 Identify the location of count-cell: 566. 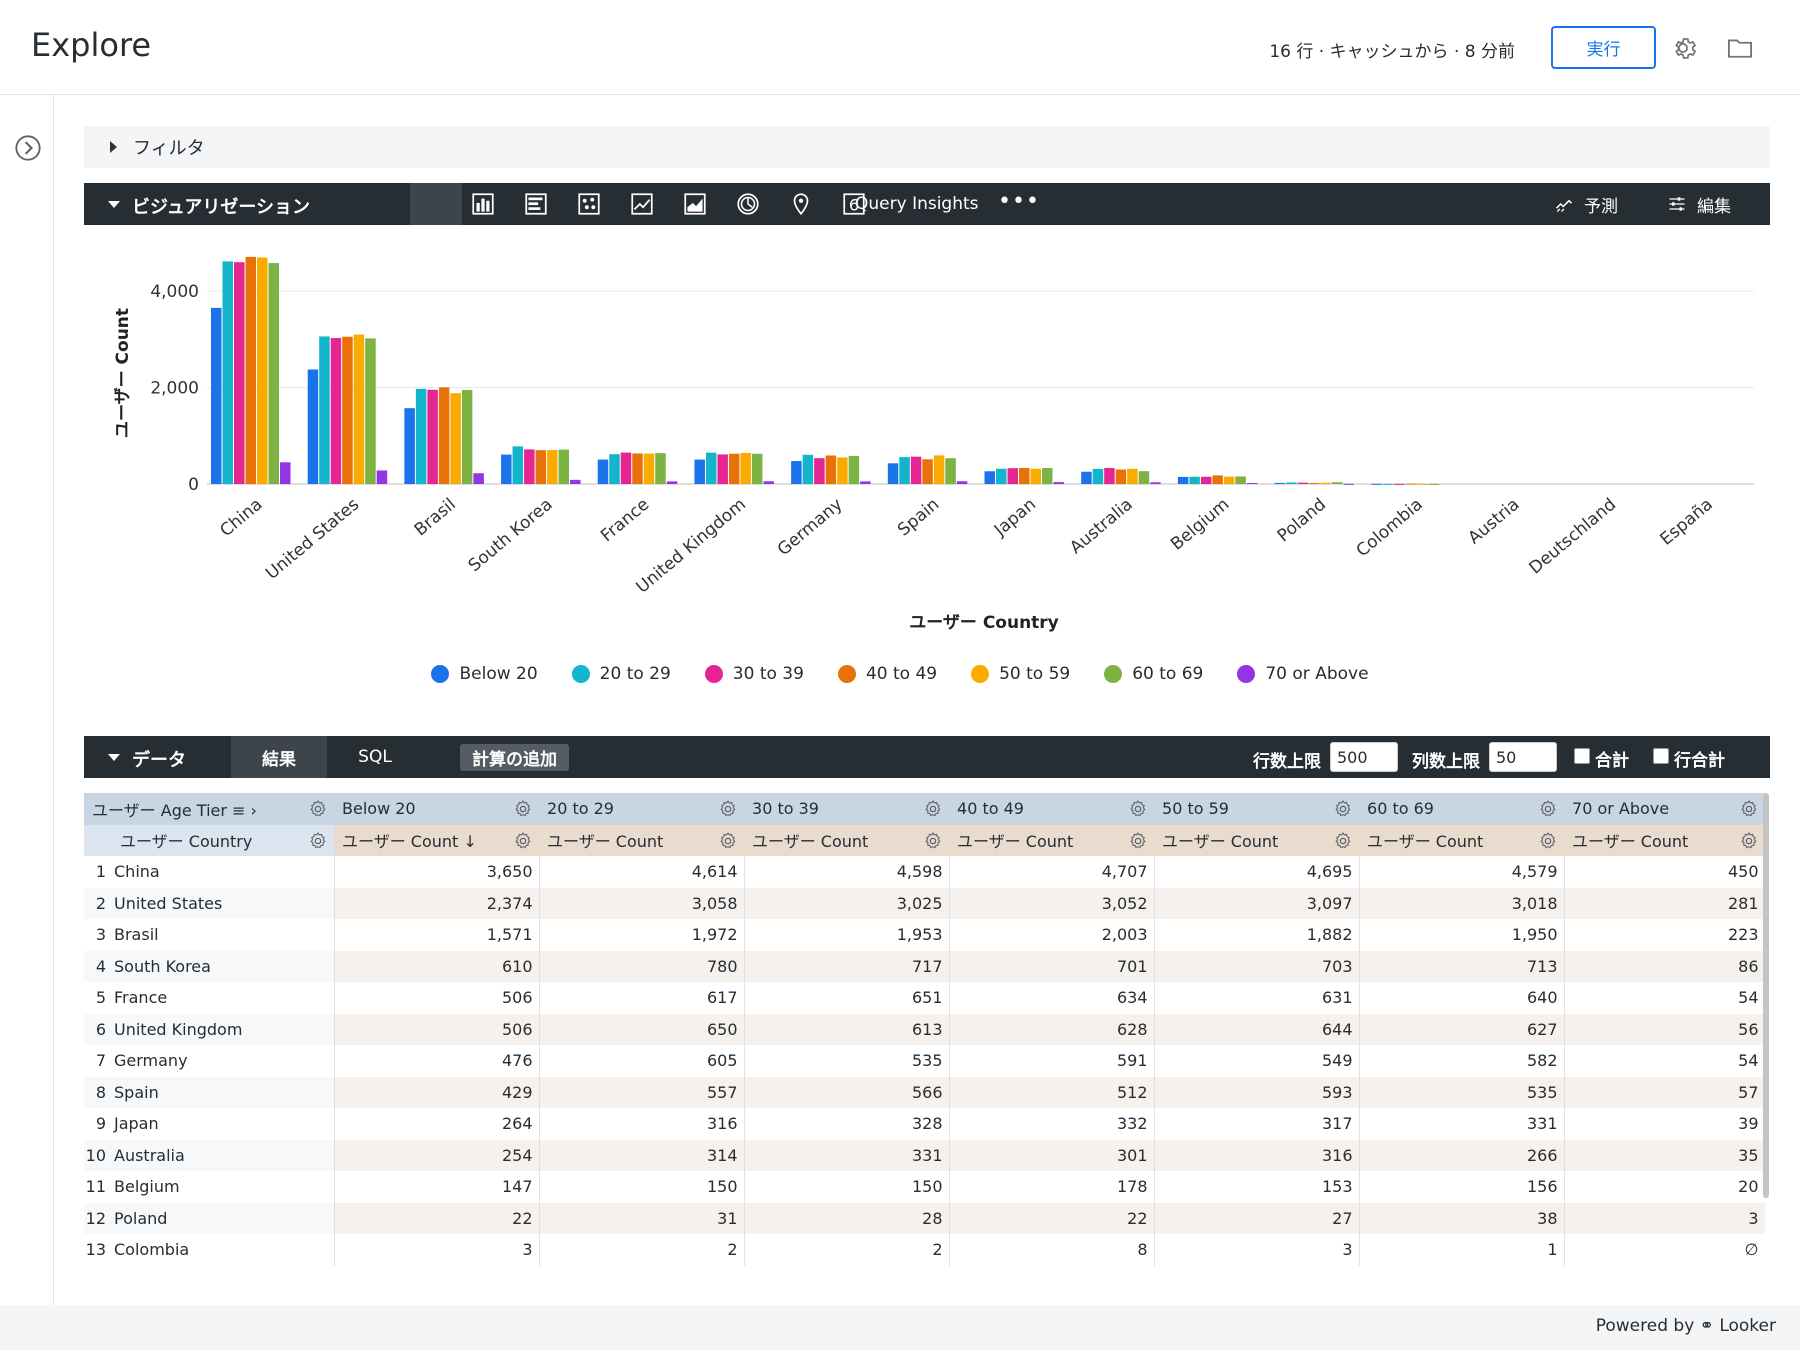
(847, 1092).